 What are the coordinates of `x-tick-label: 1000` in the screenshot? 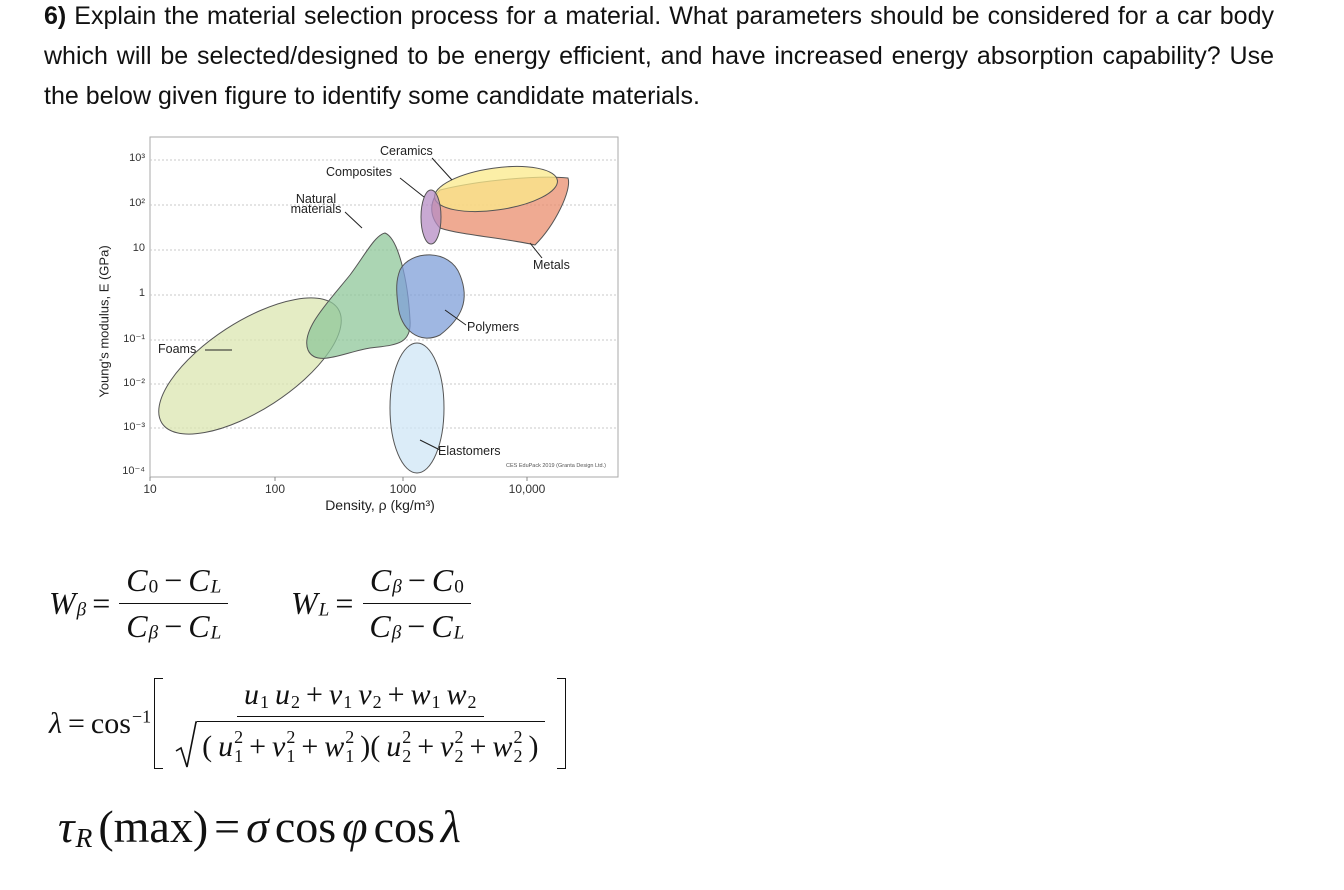 It's located at (403, 489).